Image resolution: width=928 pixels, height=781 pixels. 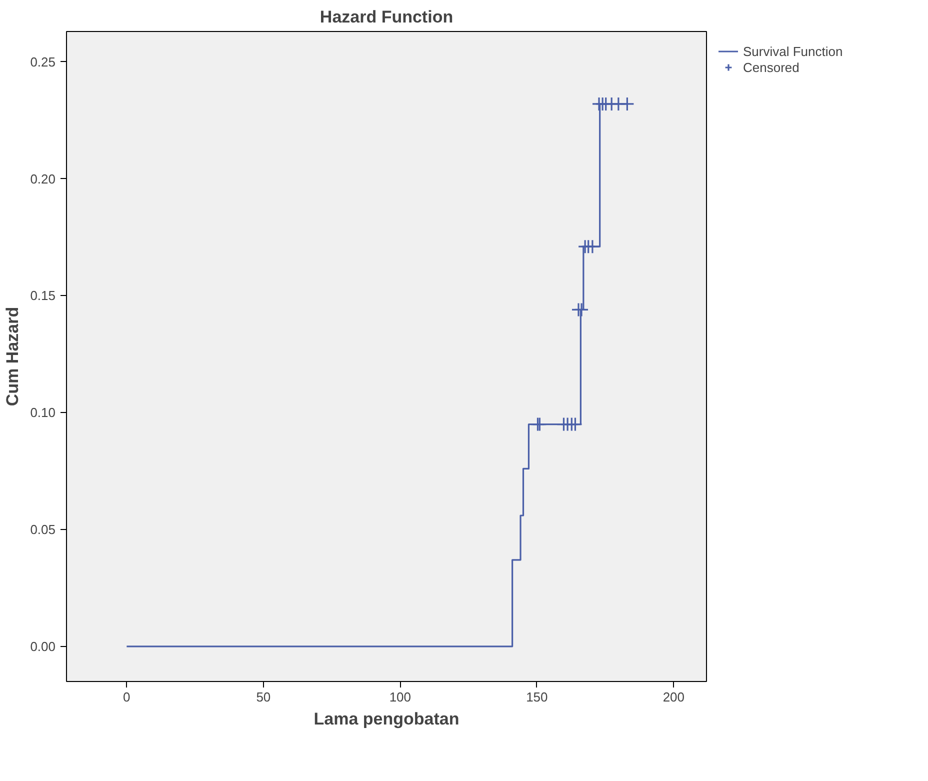 What do you see at coordinates (673, 697) in the screenshot?
I see `x-tick-label: 200` at bounding box center [673, 697].